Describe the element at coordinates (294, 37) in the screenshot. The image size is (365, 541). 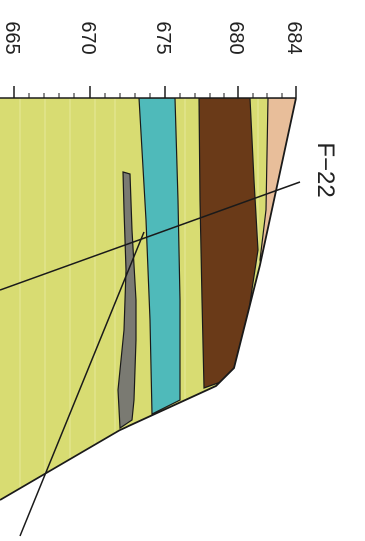
I see `tick-label-684: 684` at that location.